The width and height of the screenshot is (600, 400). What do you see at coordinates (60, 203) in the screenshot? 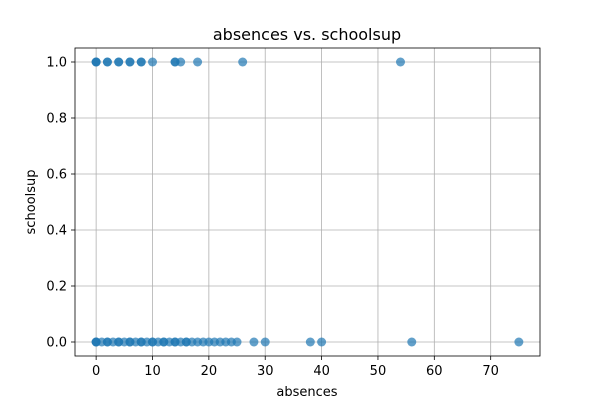
I see `y-axis-ticks: 0.0 0.2 0.4 0.6 0.8 1.0` at bounding box center [60, 203].